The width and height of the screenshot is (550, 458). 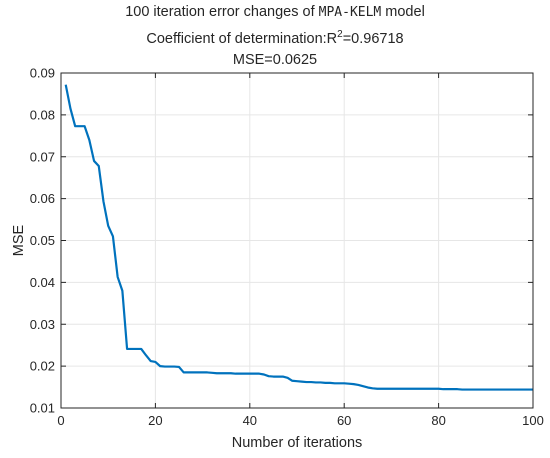 What do you see at coordinates (155, 420) in the screenshot?
I see `x-tick-label-1: 20` at bounding box center [155, 420].